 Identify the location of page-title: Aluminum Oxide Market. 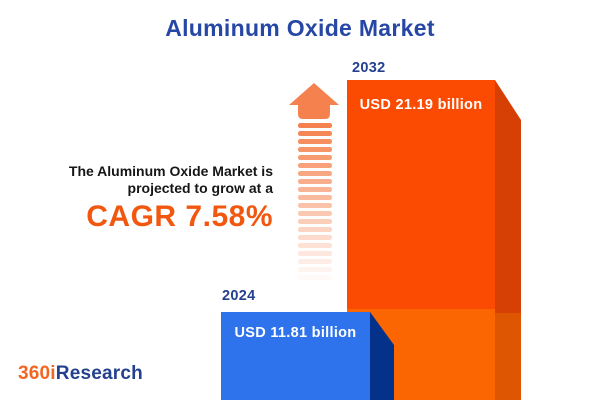
(300, 28).